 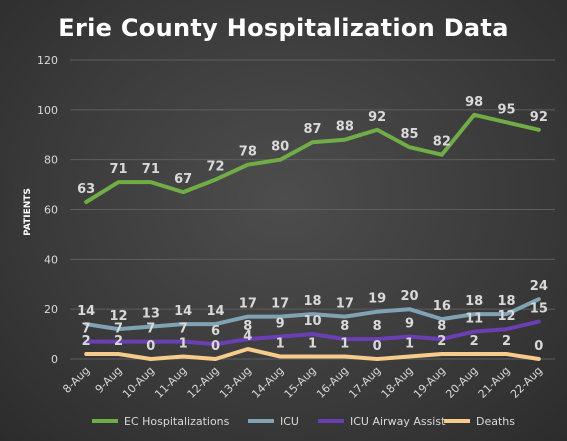 I want to click on x-tick-label: 12-Aug, so click(x=203, y=382).